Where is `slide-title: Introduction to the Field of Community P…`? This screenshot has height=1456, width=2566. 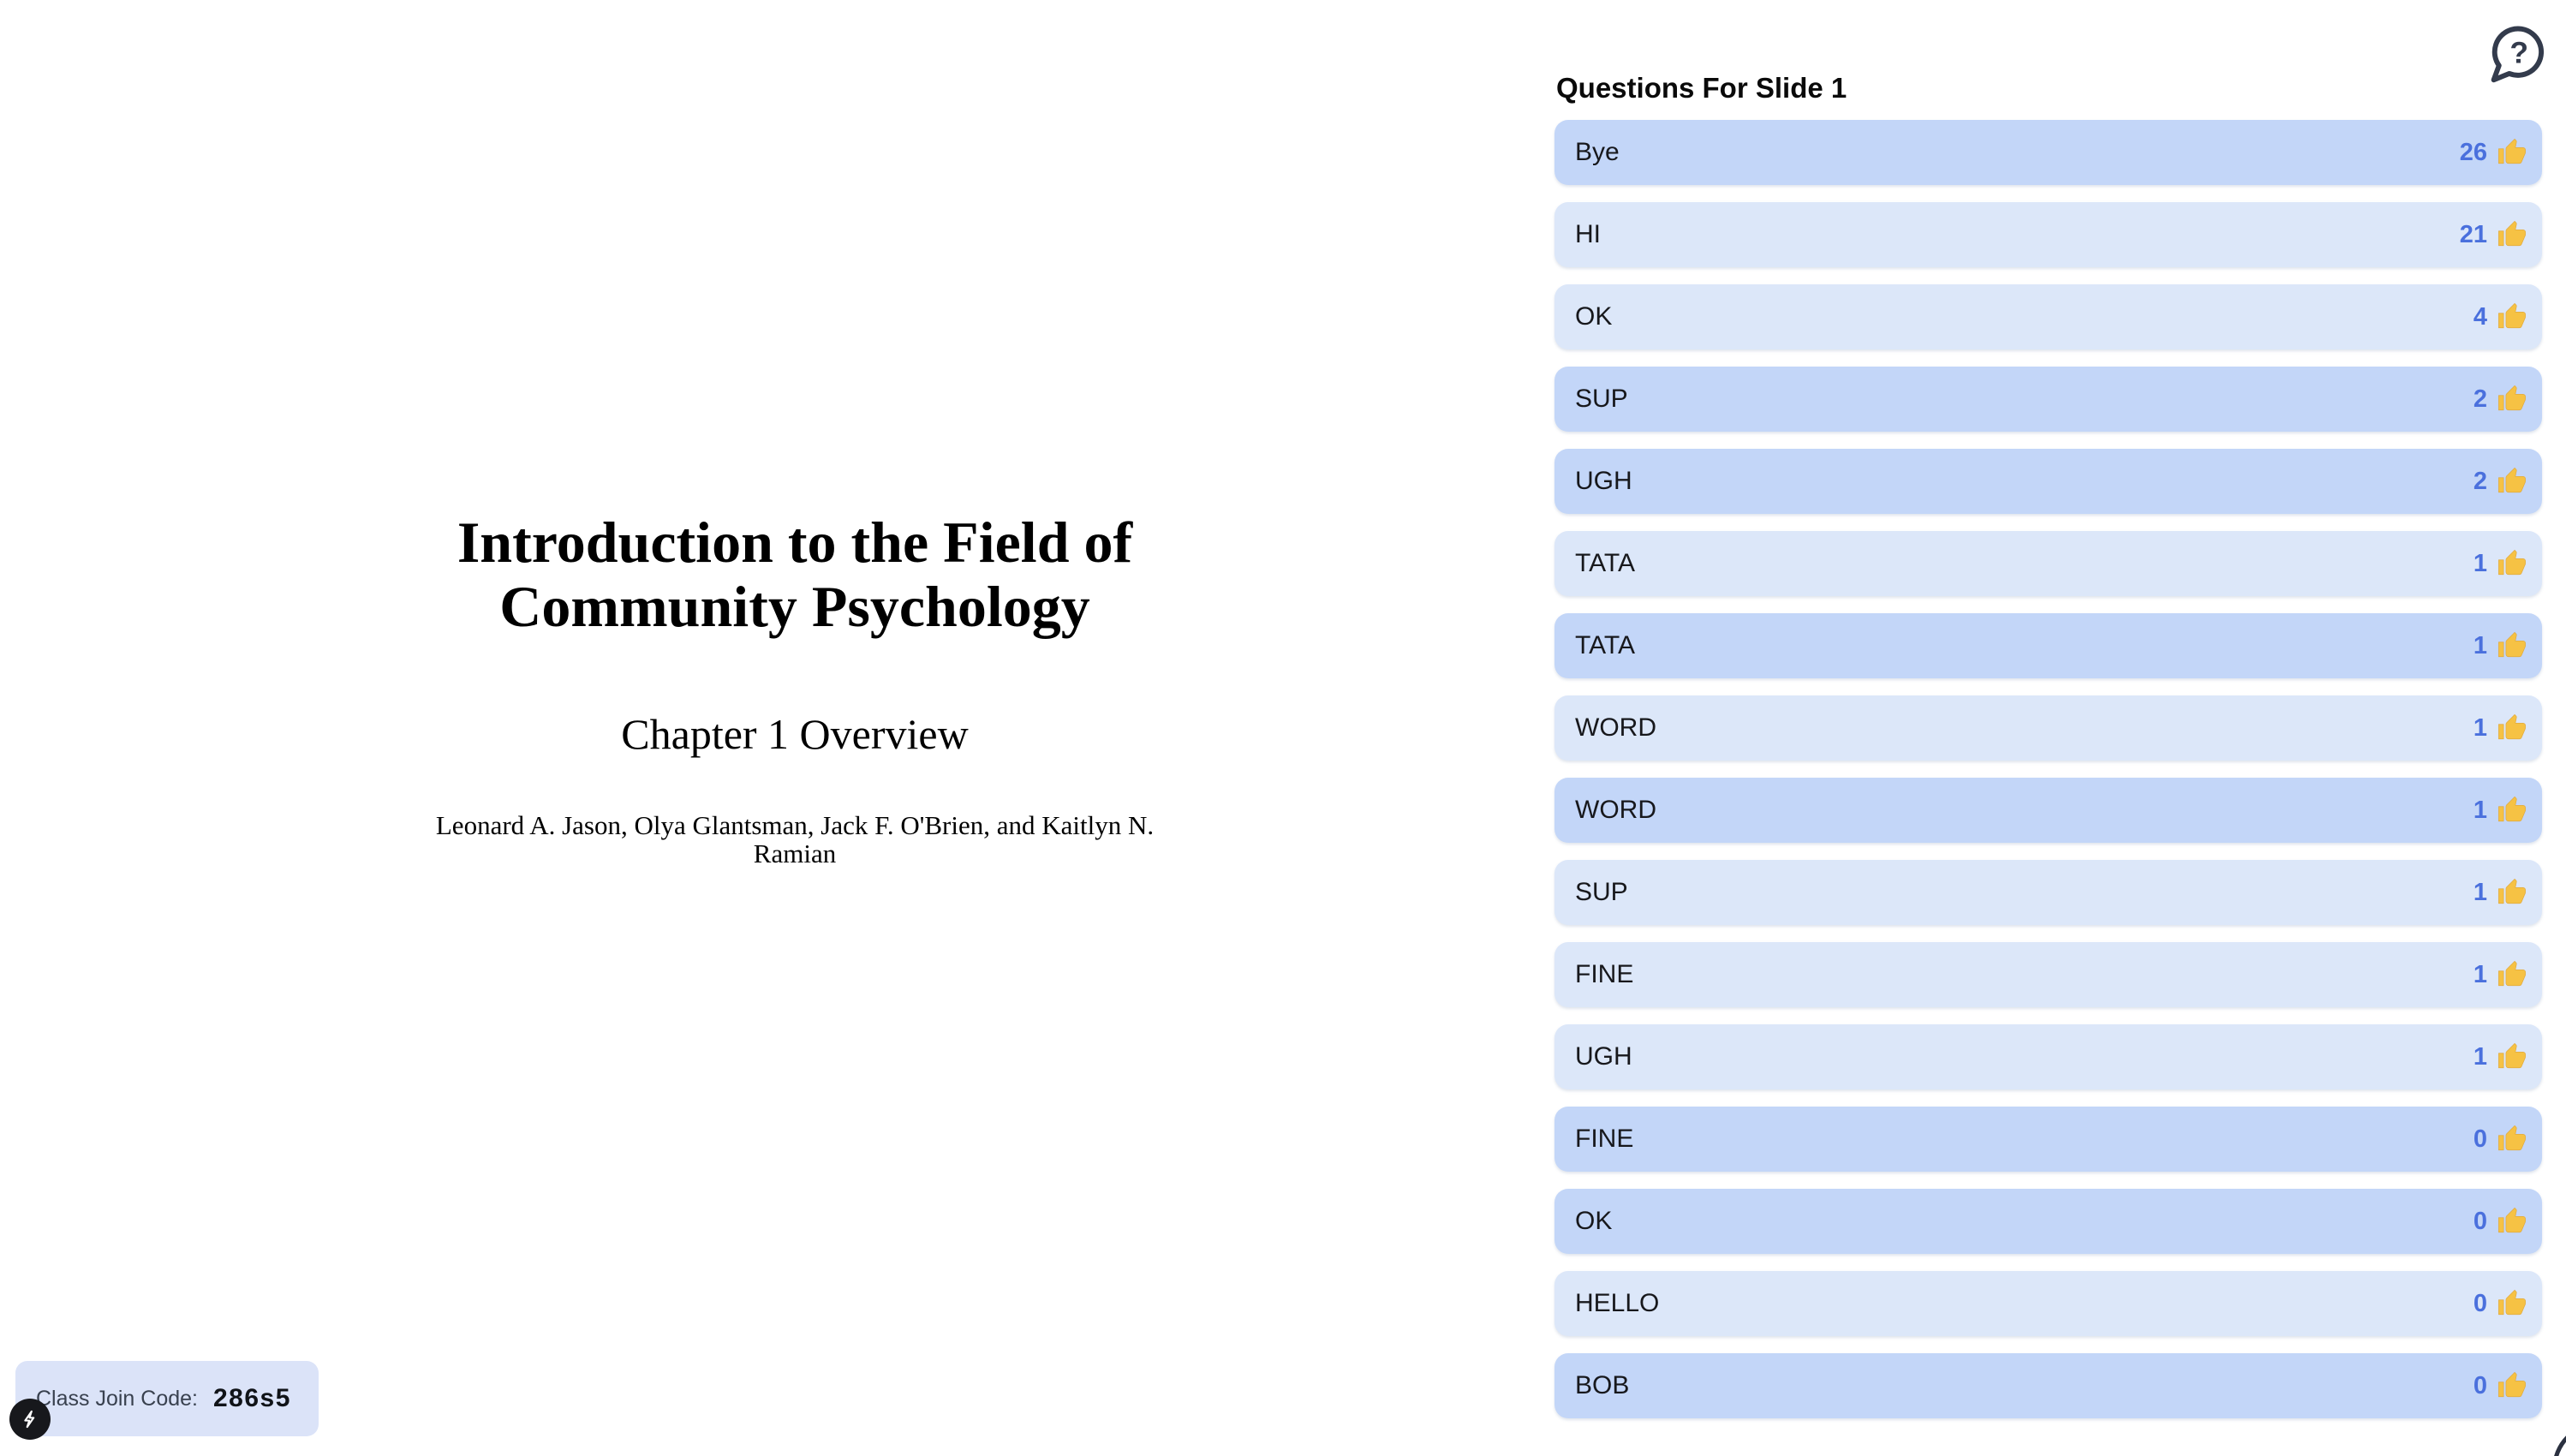
slide-title: Introduction to the Field of Community P… is located at coordinates (795, 574).